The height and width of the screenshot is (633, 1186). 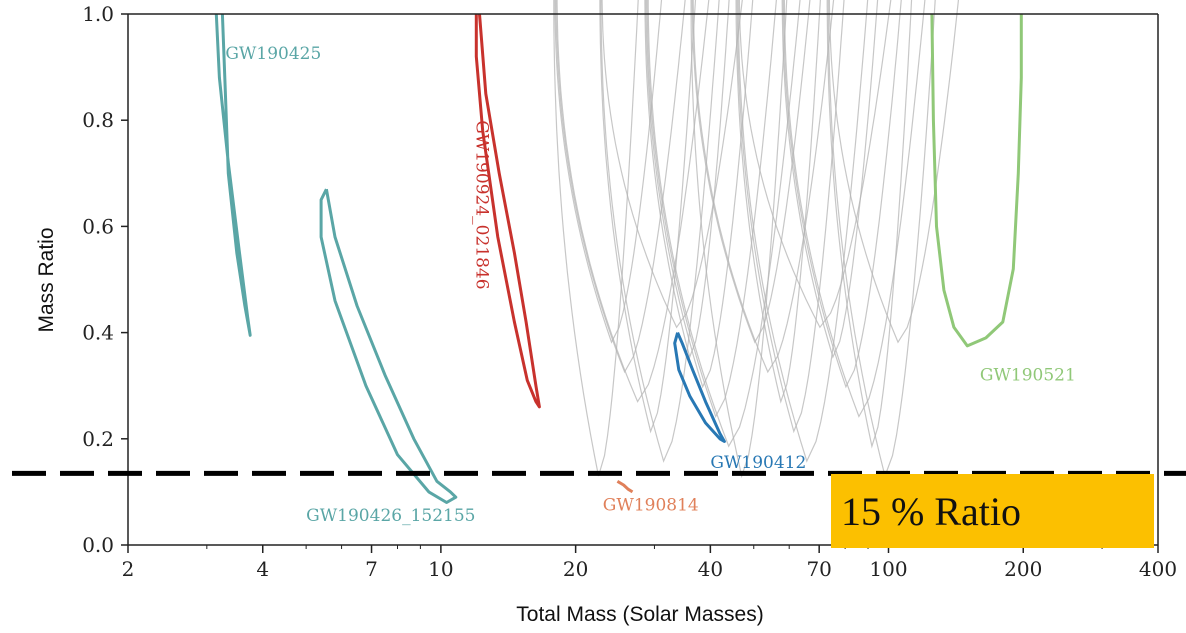 What do you see at coordinates (440, 569) in the screenshot?
I see `x-tick-label: 10` at bounding box center [440, 569].